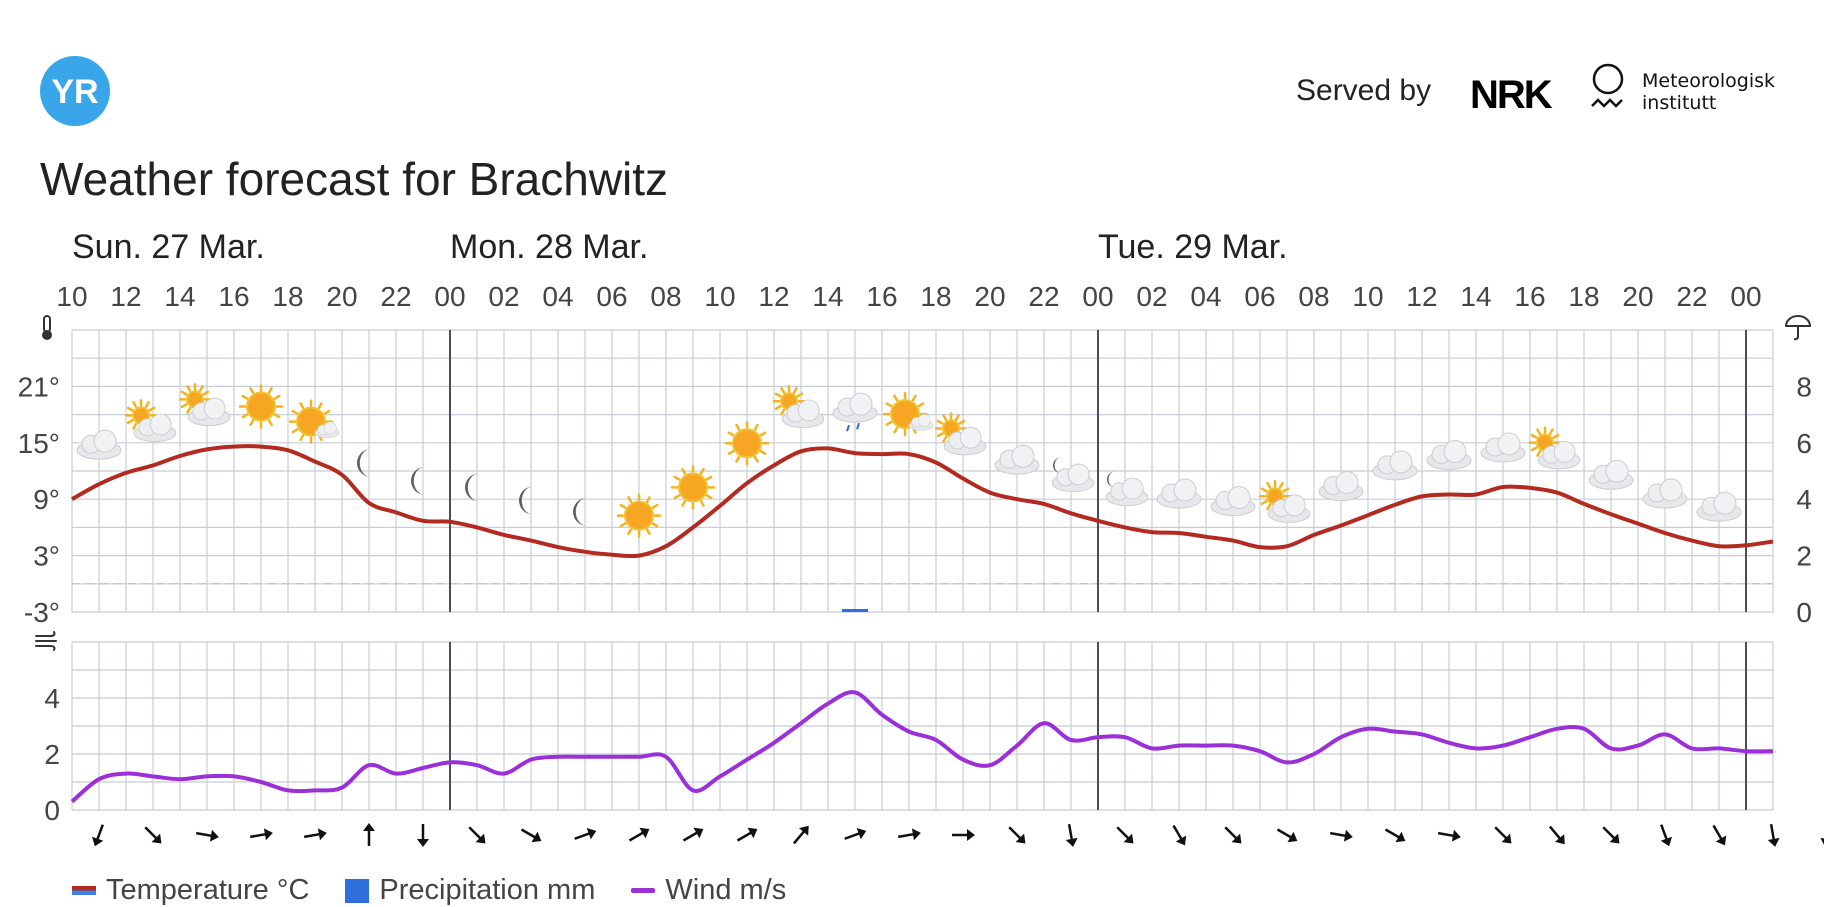 This screenshot has height=907, width=1824. What do you see at coordinates (208, 890) in the screenshot?
I see `legend-label-temperature: Temperature °C` at bounding box center [208, 890].